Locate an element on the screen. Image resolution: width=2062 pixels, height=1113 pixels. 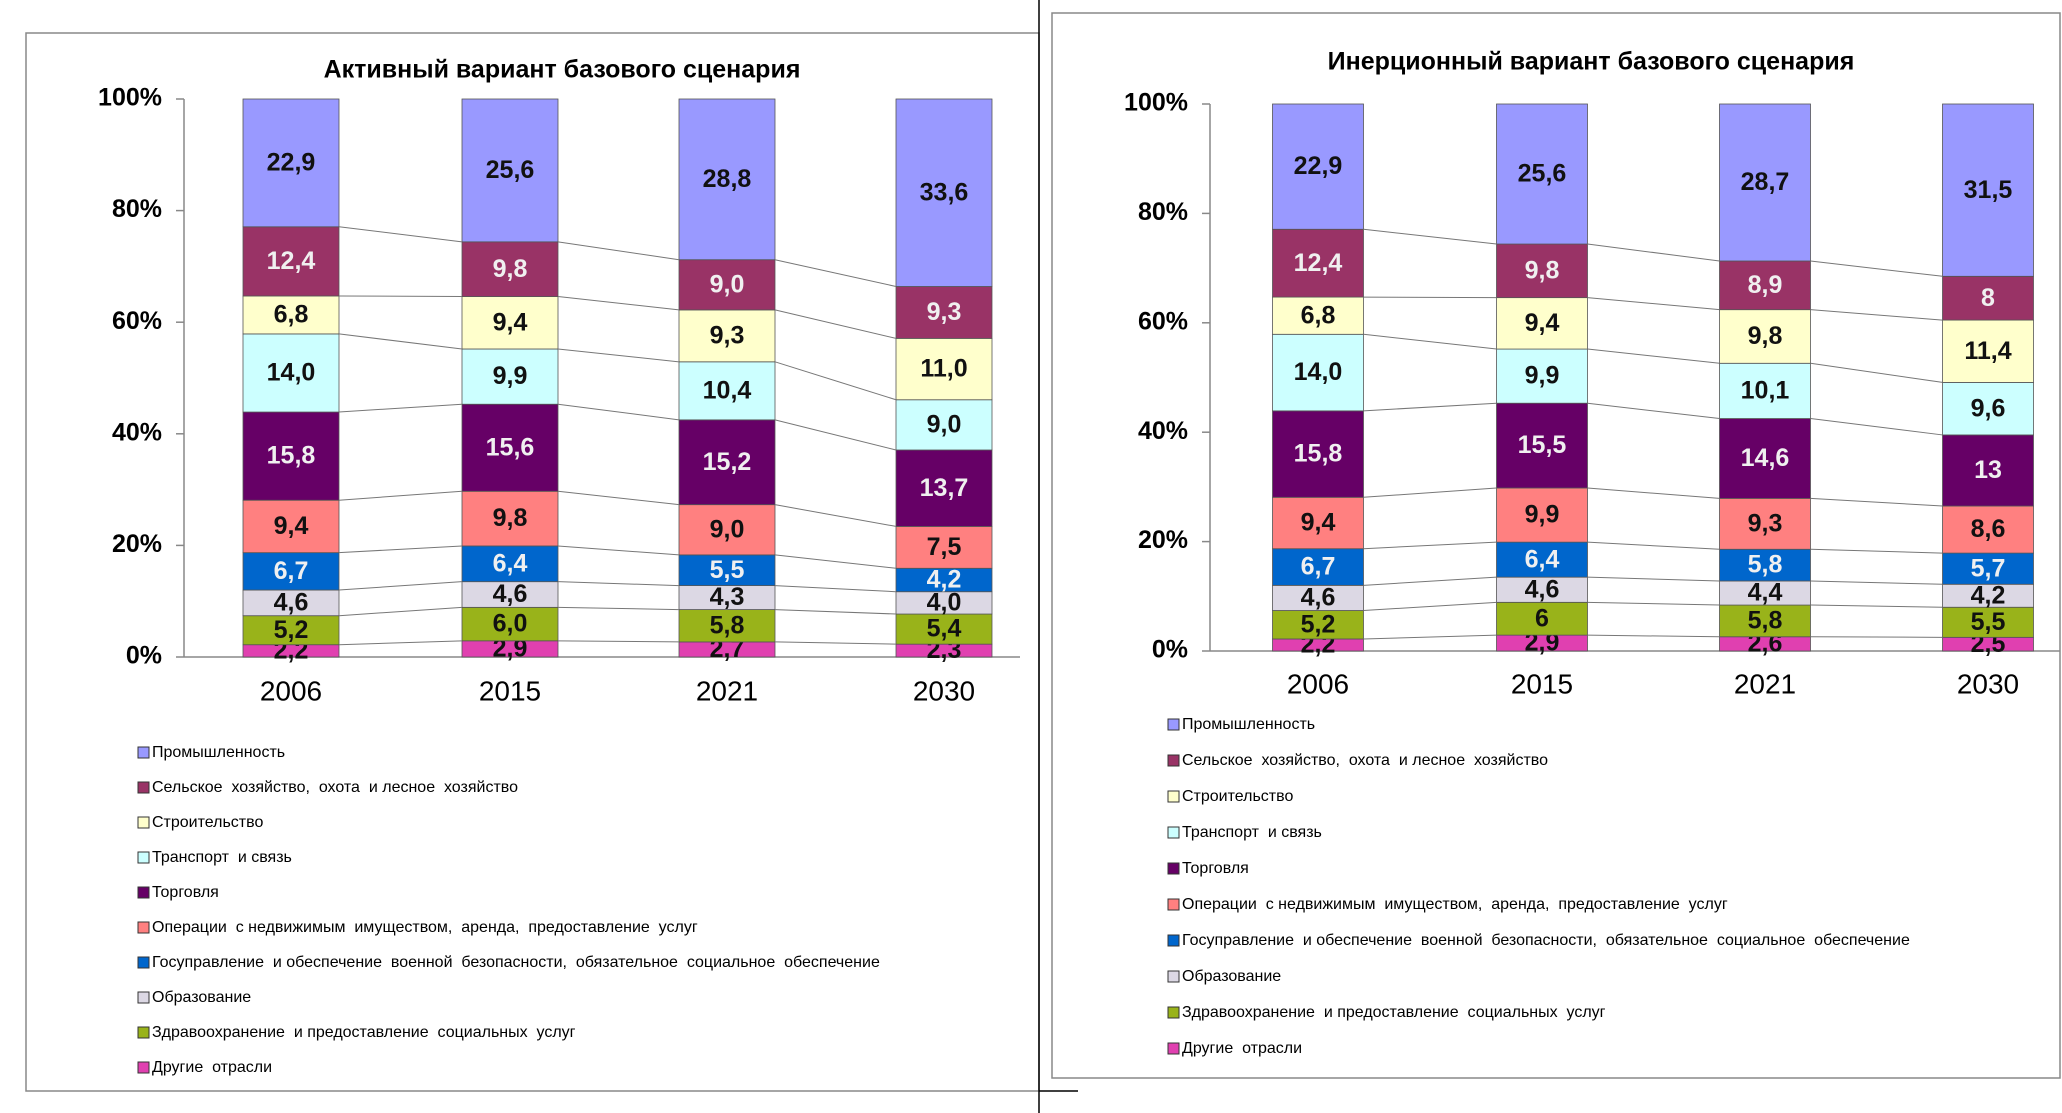
y-tick-label: 0% is located at coordinates (144, 656).